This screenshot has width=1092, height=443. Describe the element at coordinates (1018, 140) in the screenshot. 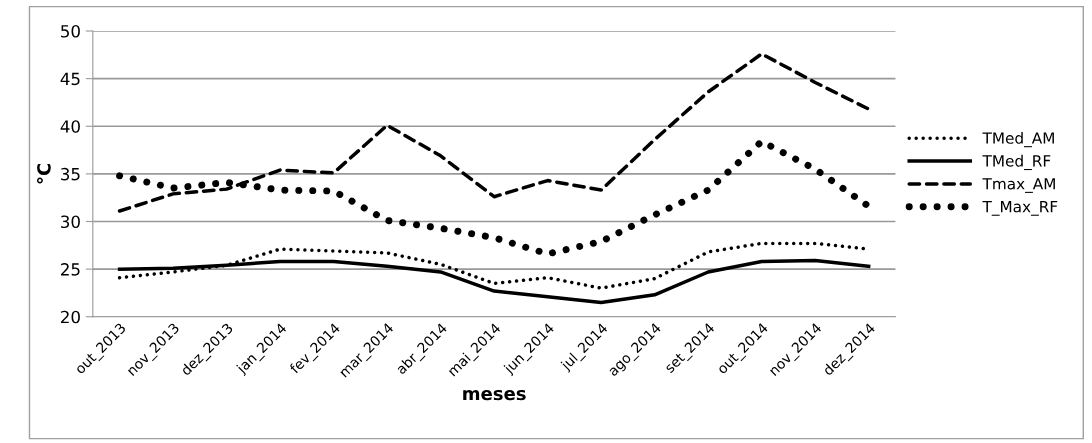

I see `legend-label: TMed_AM` at that location.